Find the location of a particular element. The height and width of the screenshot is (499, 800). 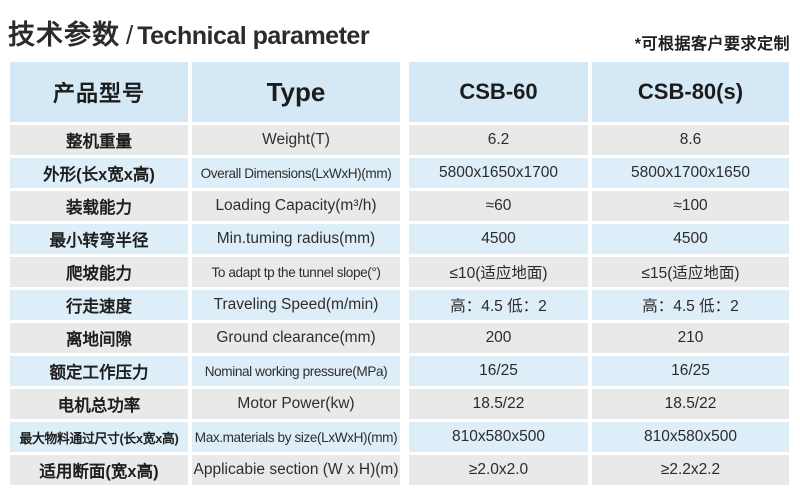

value-csb80s: 810x580x500 is located at coordinates (690, 437).